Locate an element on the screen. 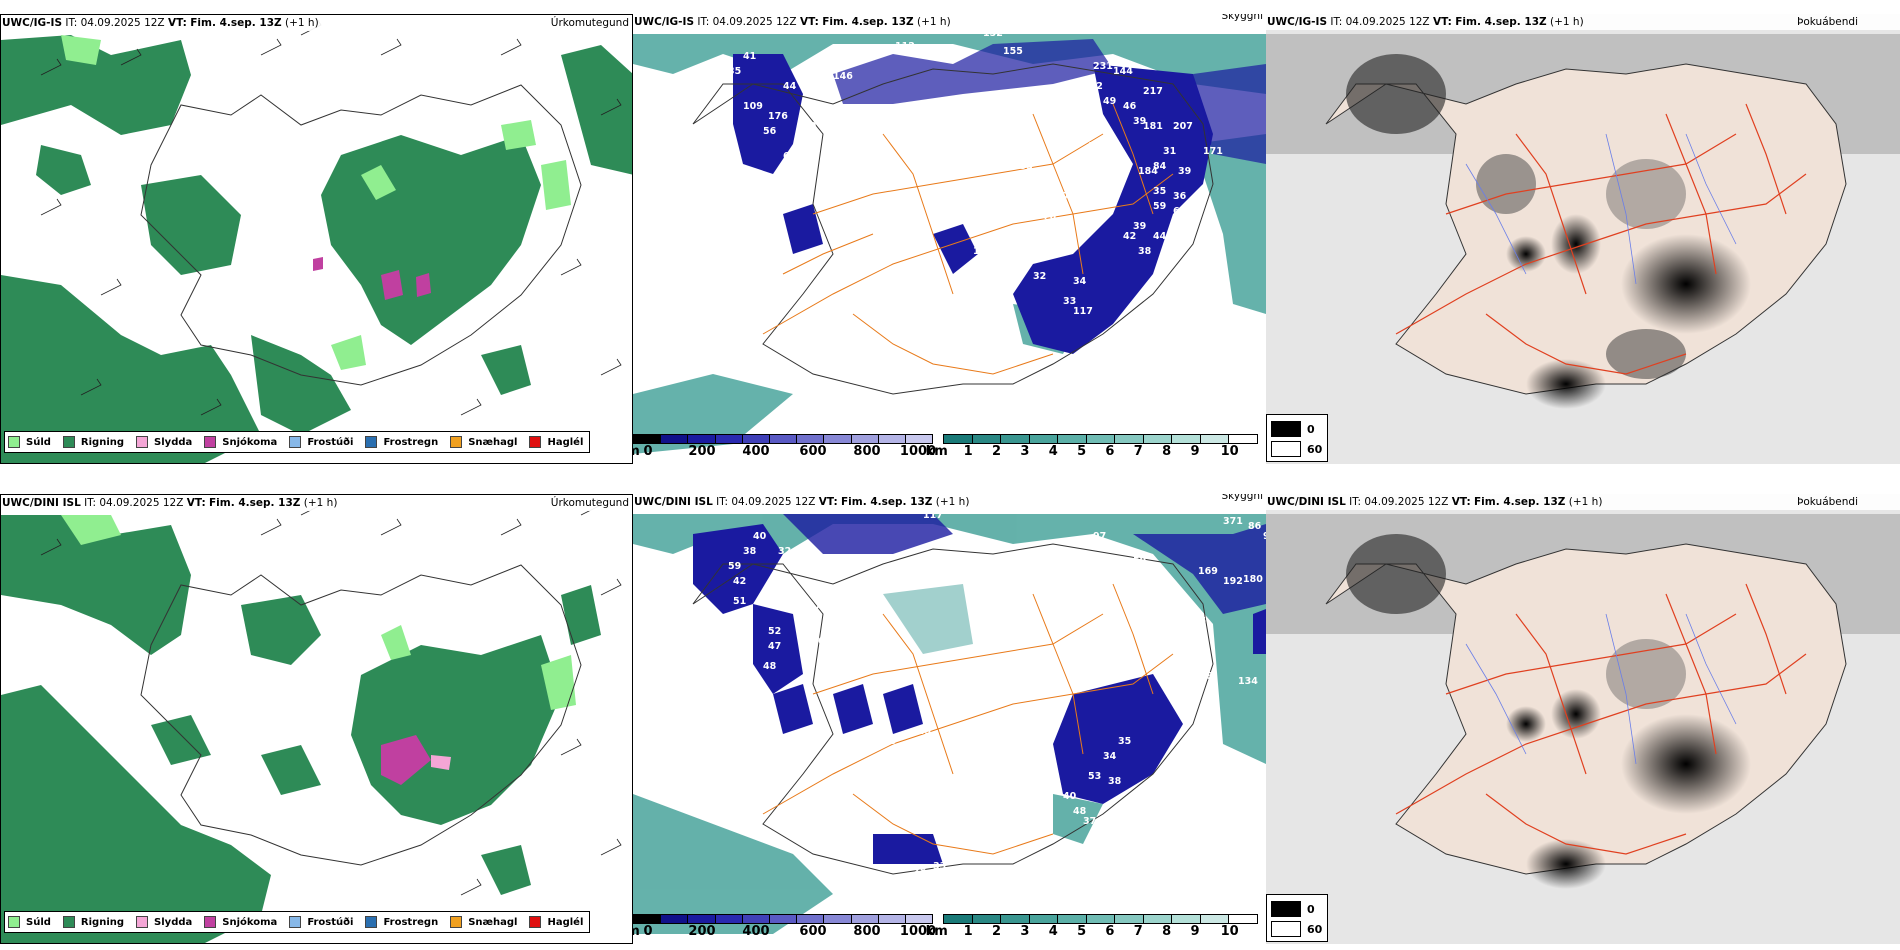 The width and height of the screenshot is (1900, 950). cloud-height-label: 45 is located at coordinates (1199, 621).